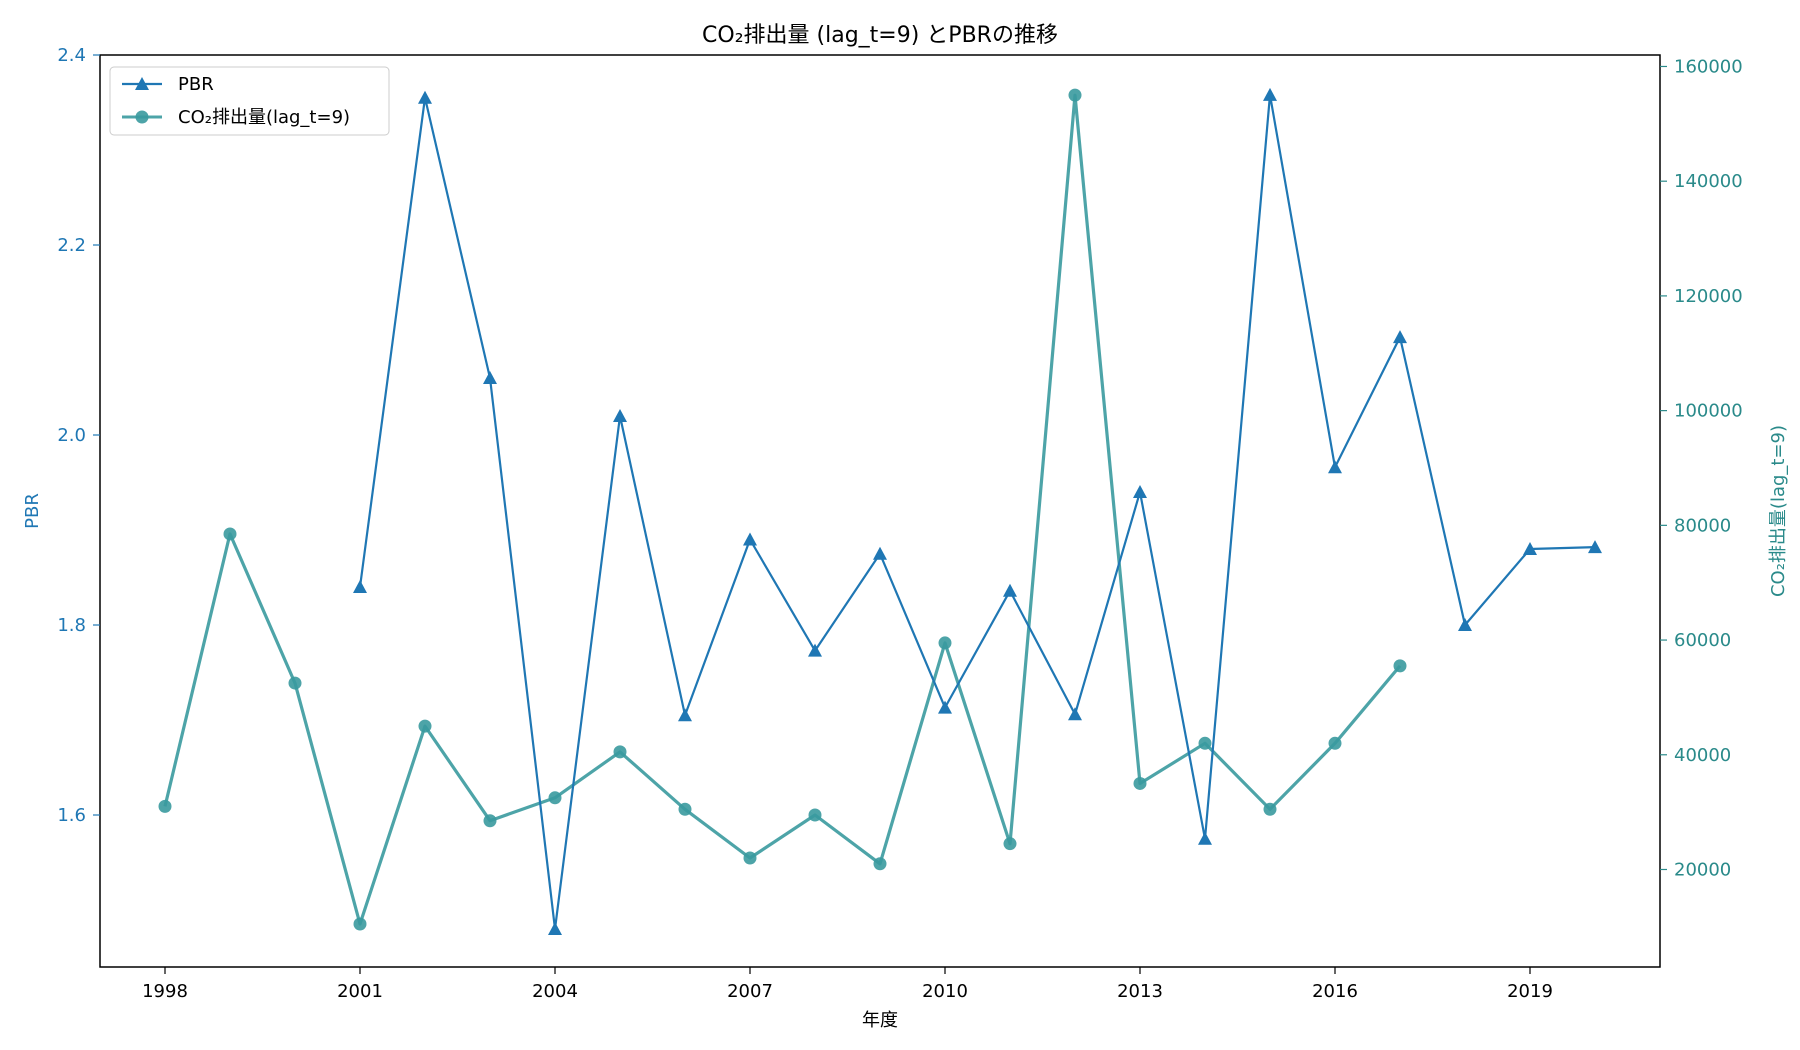 This screenshot has width=1800, height=1050. Describe the element at coordinates (945, 991) in the screenshot. I see `x-tick-label: 2010` at that location.